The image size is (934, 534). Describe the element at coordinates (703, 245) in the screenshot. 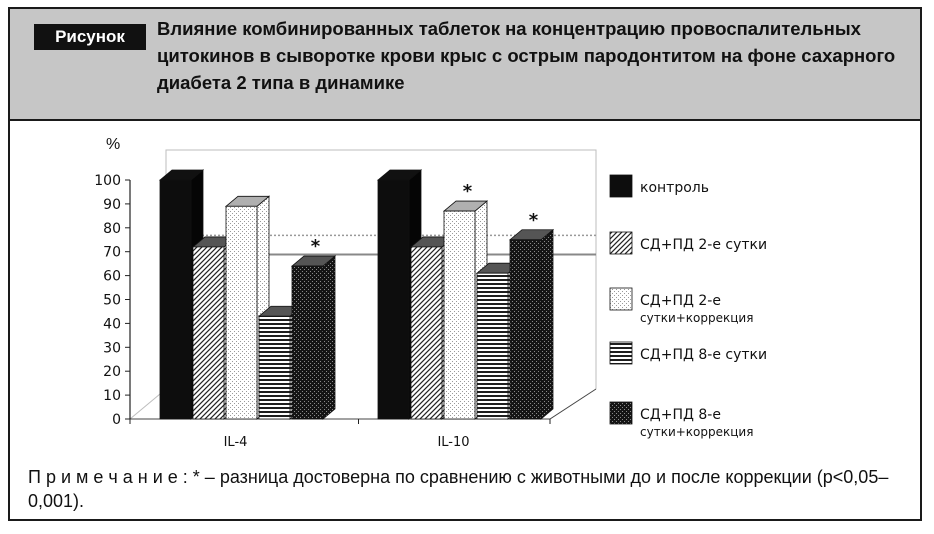

I see `legend-label: СД+ПД 2-е сутки` at that location.